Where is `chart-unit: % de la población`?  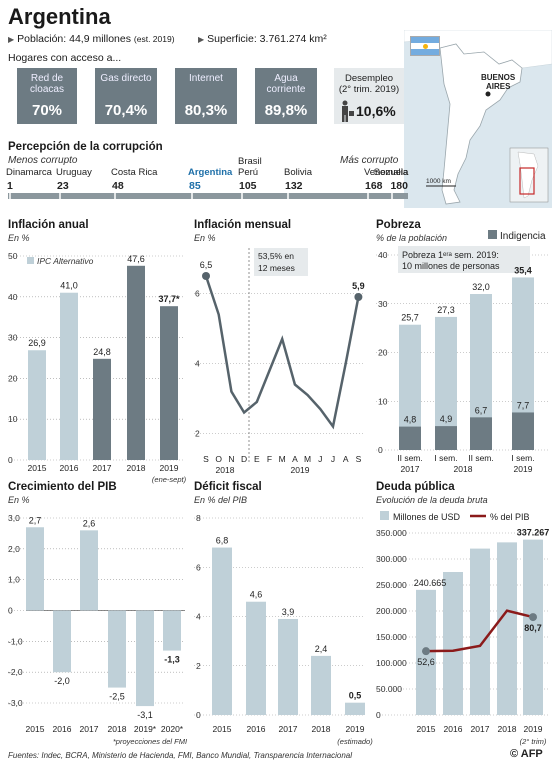 chart-unit: % de la población is located at coordinates (411, 238).